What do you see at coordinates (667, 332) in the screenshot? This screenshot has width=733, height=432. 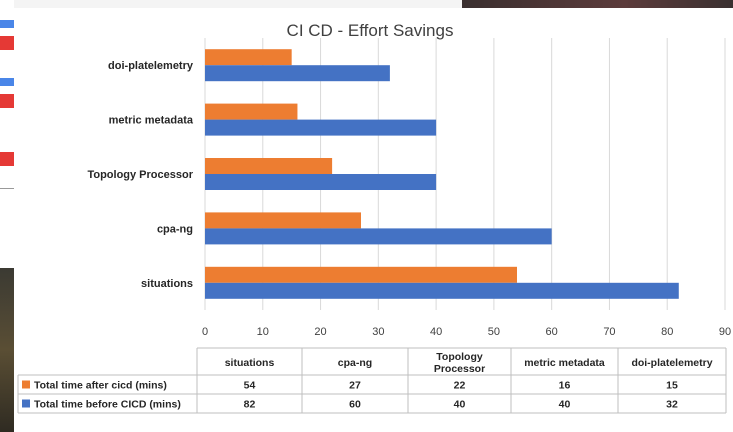 I see `x-tick-label: 80` at bounding box center [667, 332].